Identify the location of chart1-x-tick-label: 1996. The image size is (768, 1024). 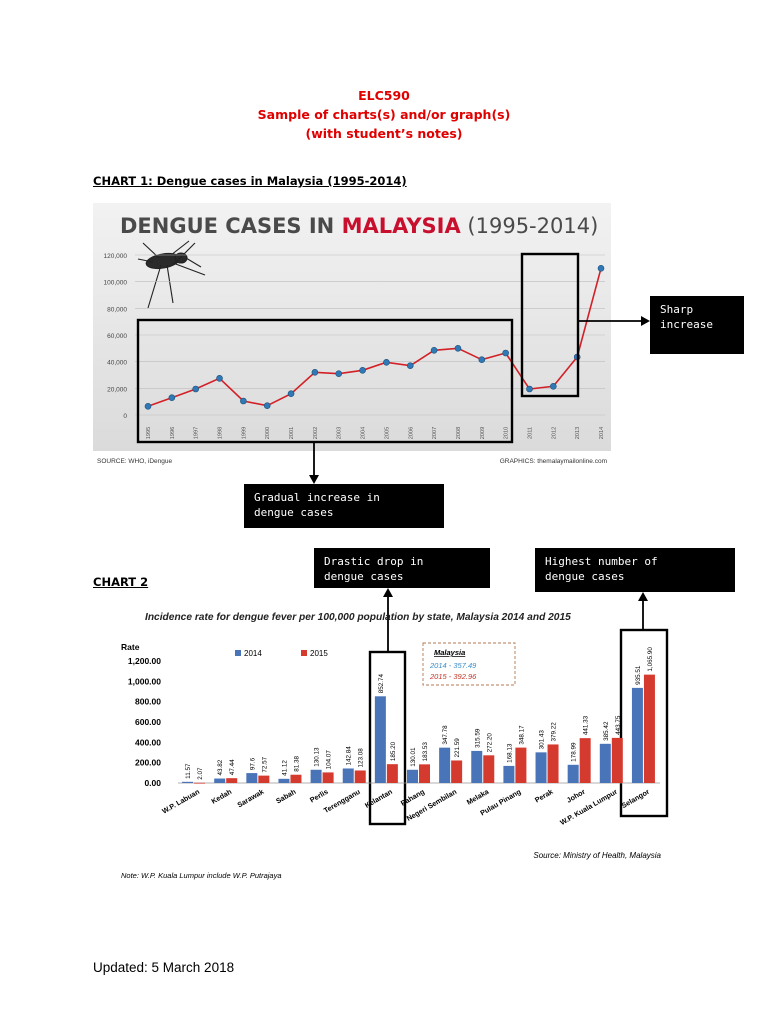
(173, 433).